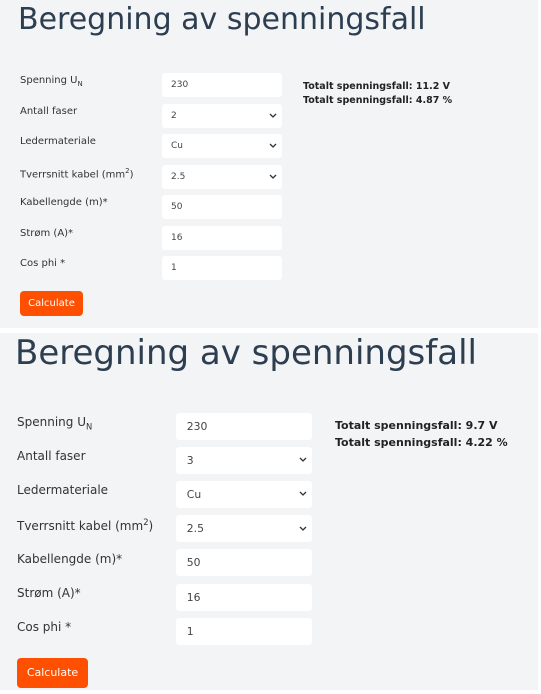  What do you see at coordinates (378, 101) in the screenshot?
I see `result-text: Totalt spenningsfall: 4.87 %` at bounding box center [378, 101].